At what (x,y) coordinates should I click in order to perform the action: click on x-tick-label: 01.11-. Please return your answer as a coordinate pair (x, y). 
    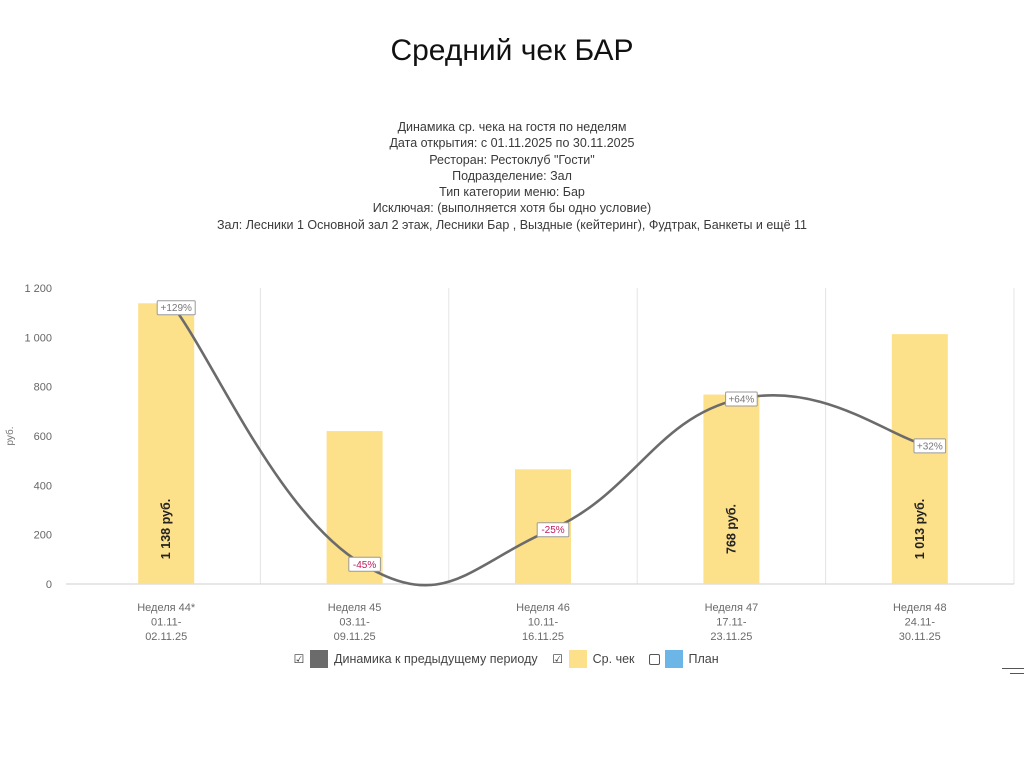
    Looking at the image, I should click on (166, 623).